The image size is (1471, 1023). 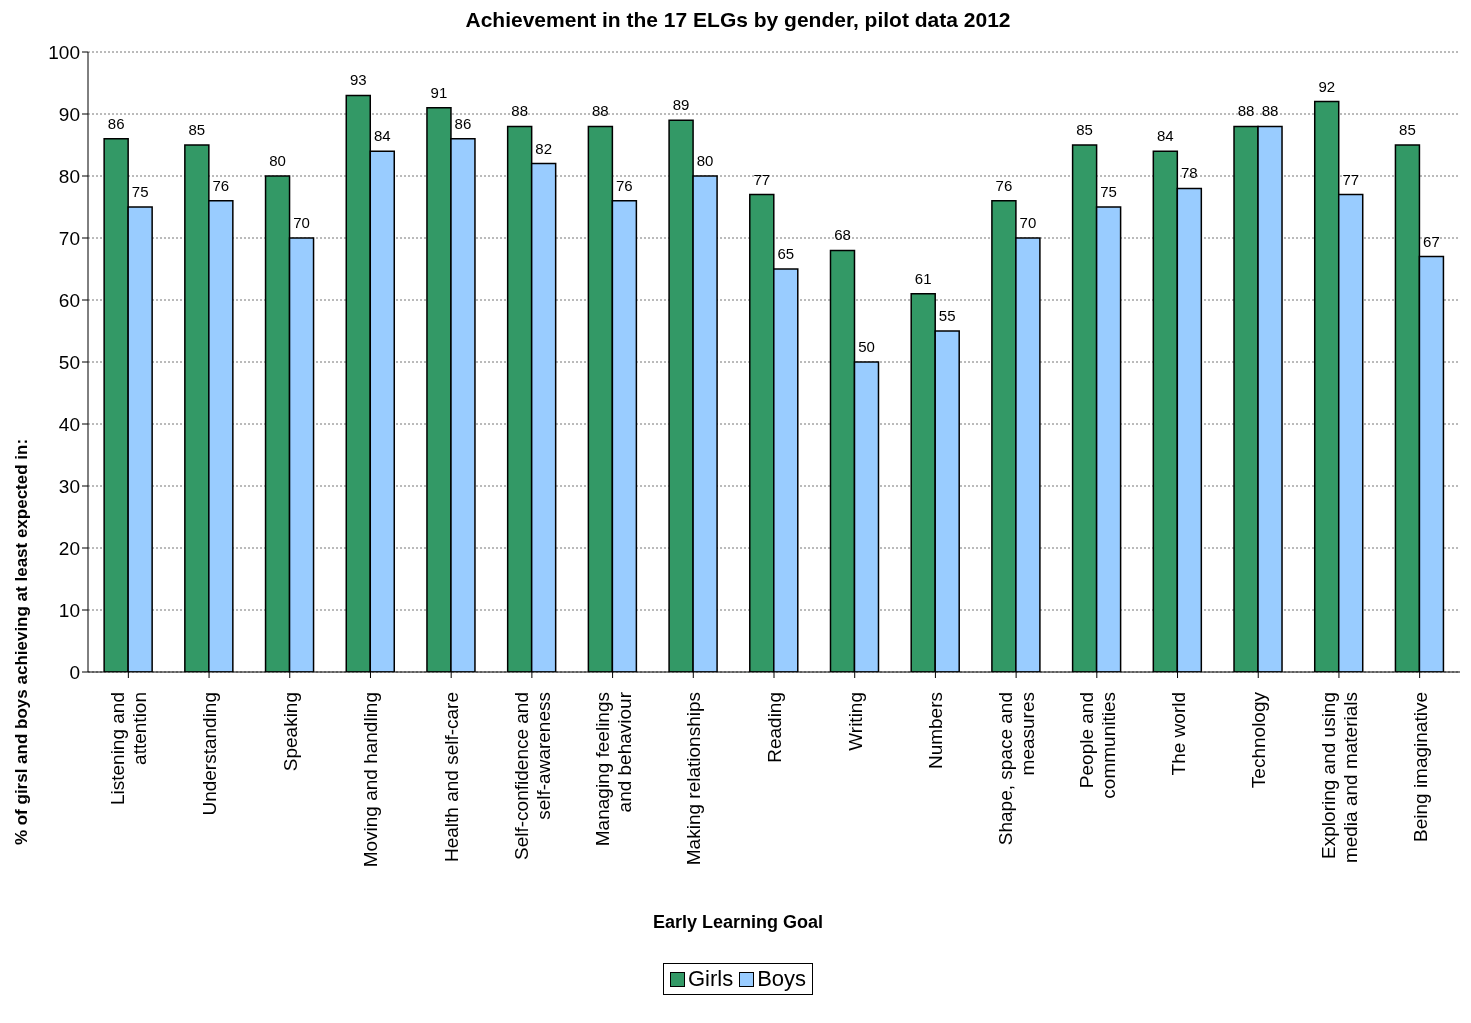 I want to click on x-axis-title: Early Learning Goal, so click(x=738, y=922).